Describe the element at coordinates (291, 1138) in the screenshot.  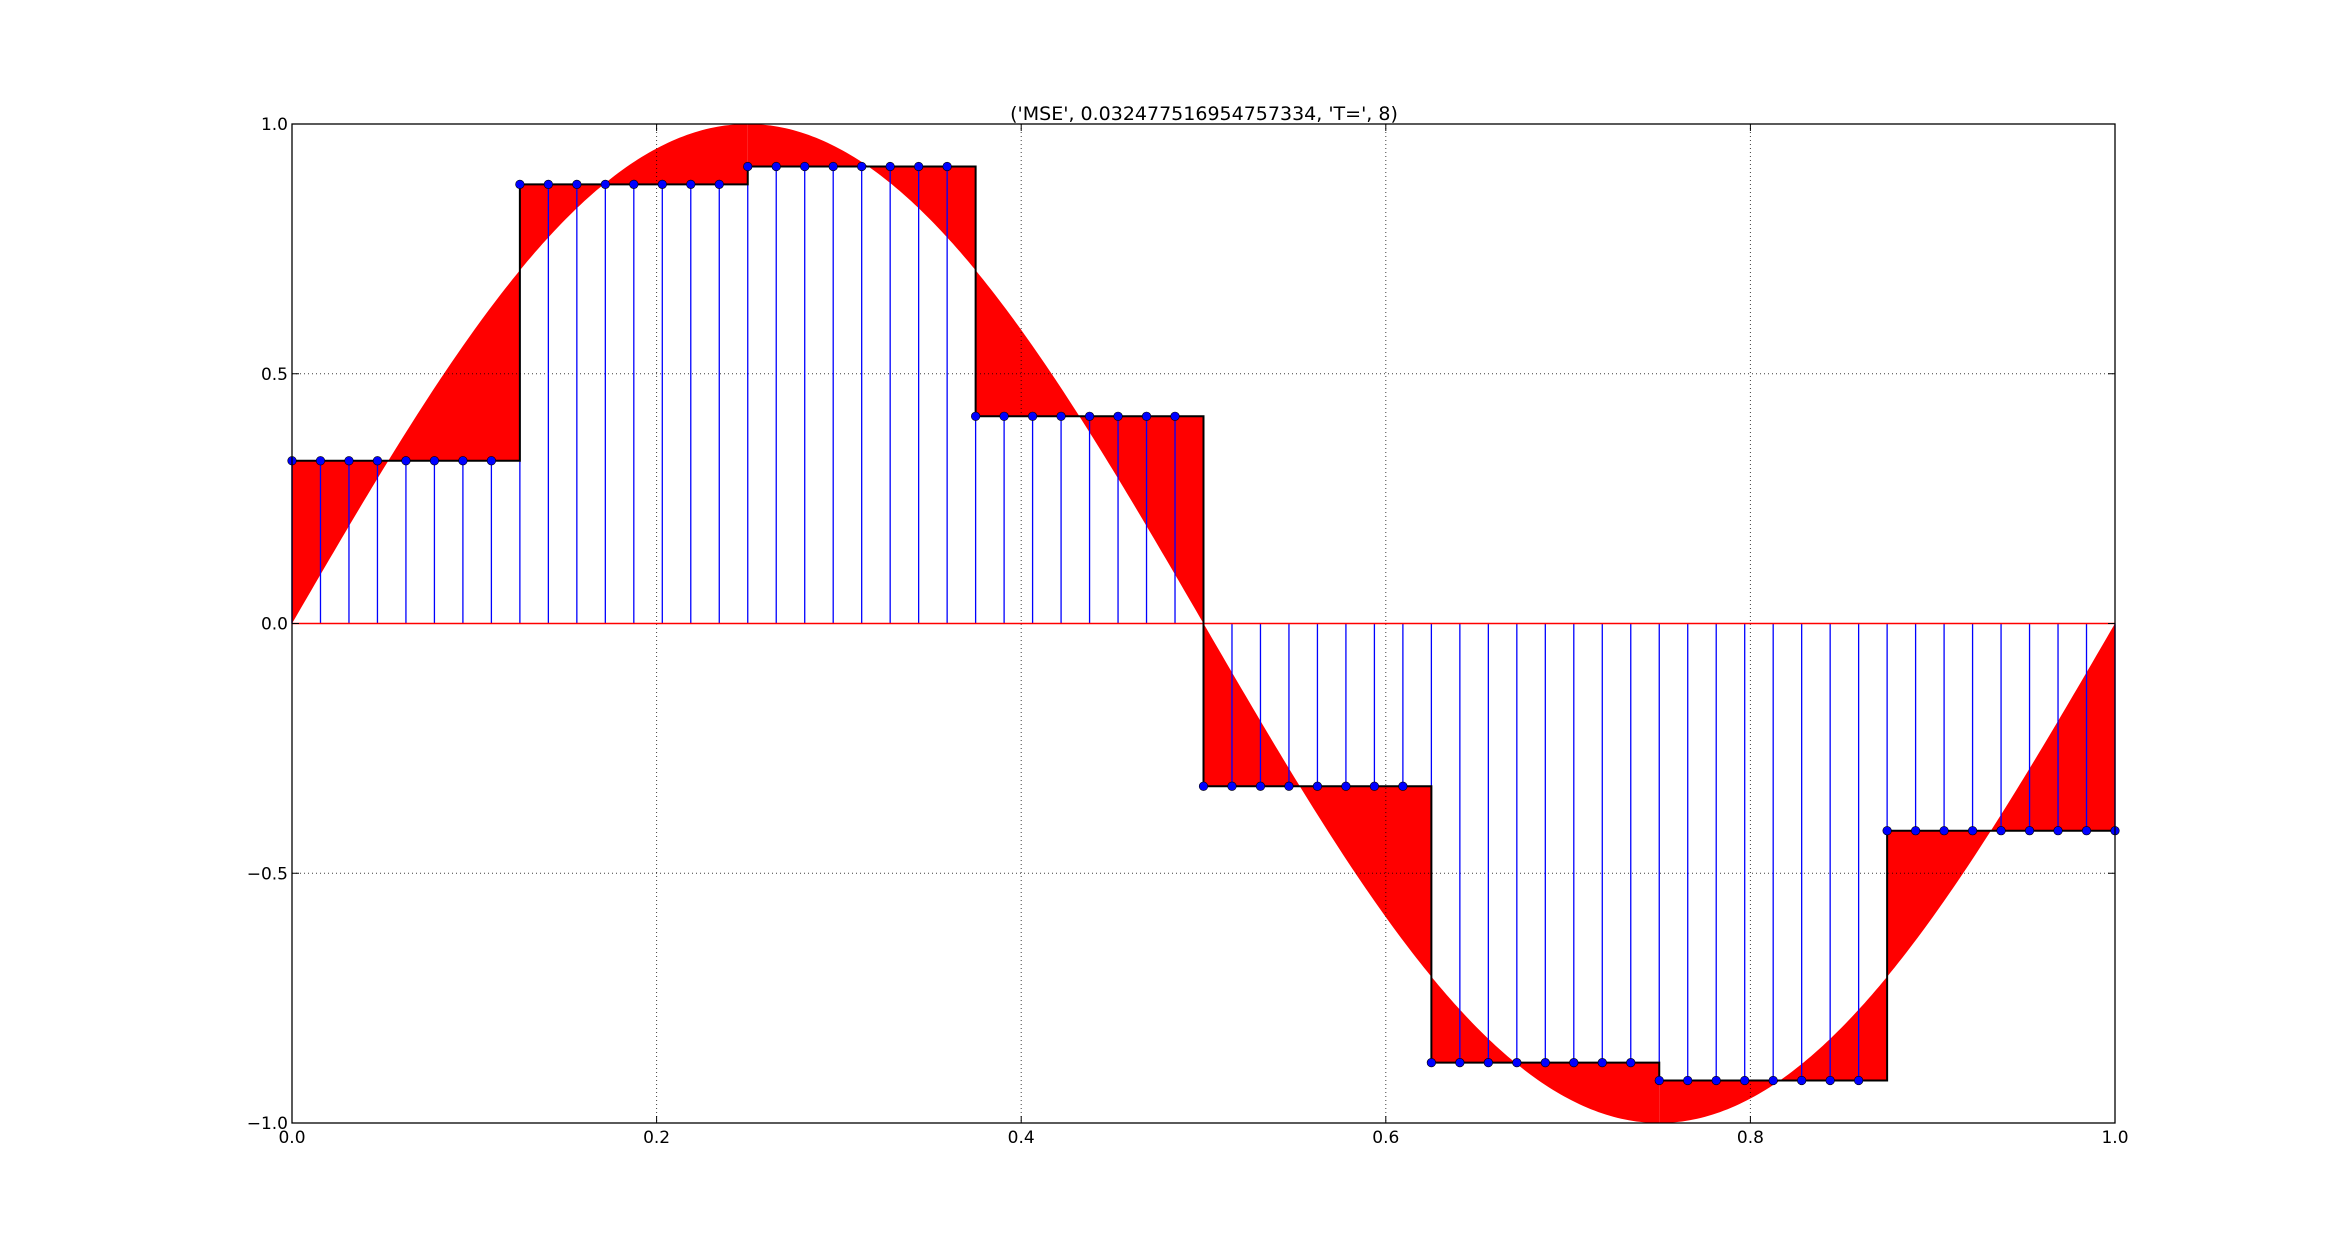
I see `x-tick-label: 0.0` at that location.